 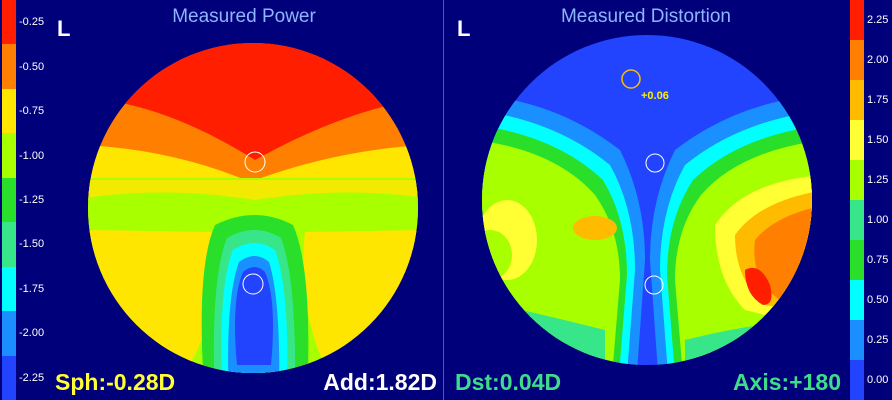 What do you see at coordinates (878, 260) in the screenshot?
I see `scale-tick-label: 0.75` at bounding box center [878, 260].